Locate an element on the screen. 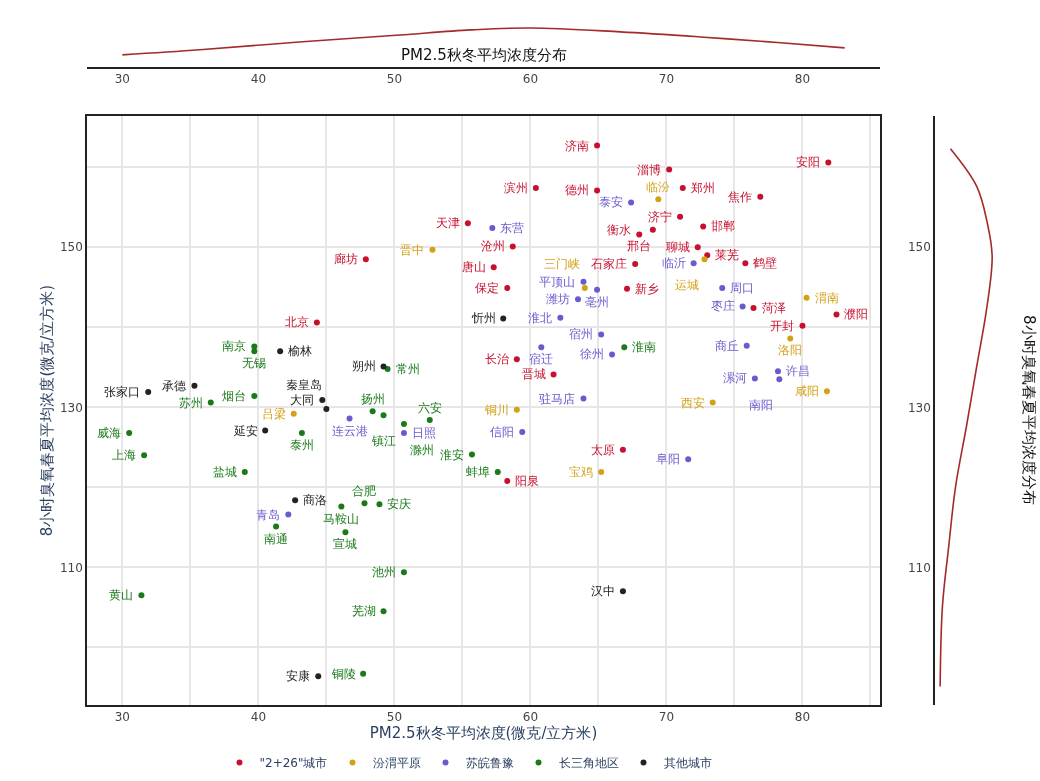 This screenshot has height=781, width=1040. data-label: 宿州 is located at coordinates (581, 334).